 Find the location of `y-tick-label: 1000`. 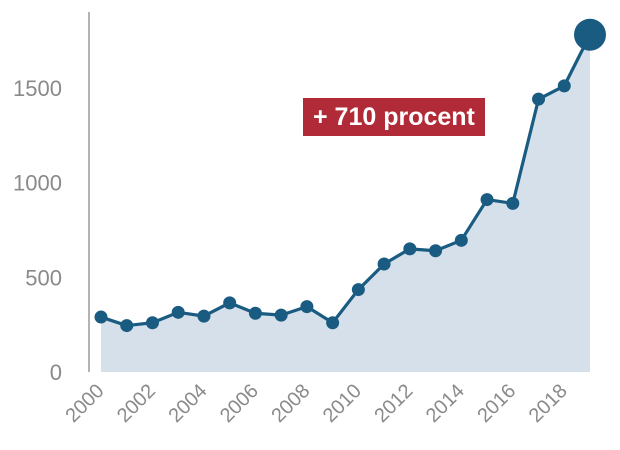

y-tick-label: 1000 is located at coordinates (37, 183).